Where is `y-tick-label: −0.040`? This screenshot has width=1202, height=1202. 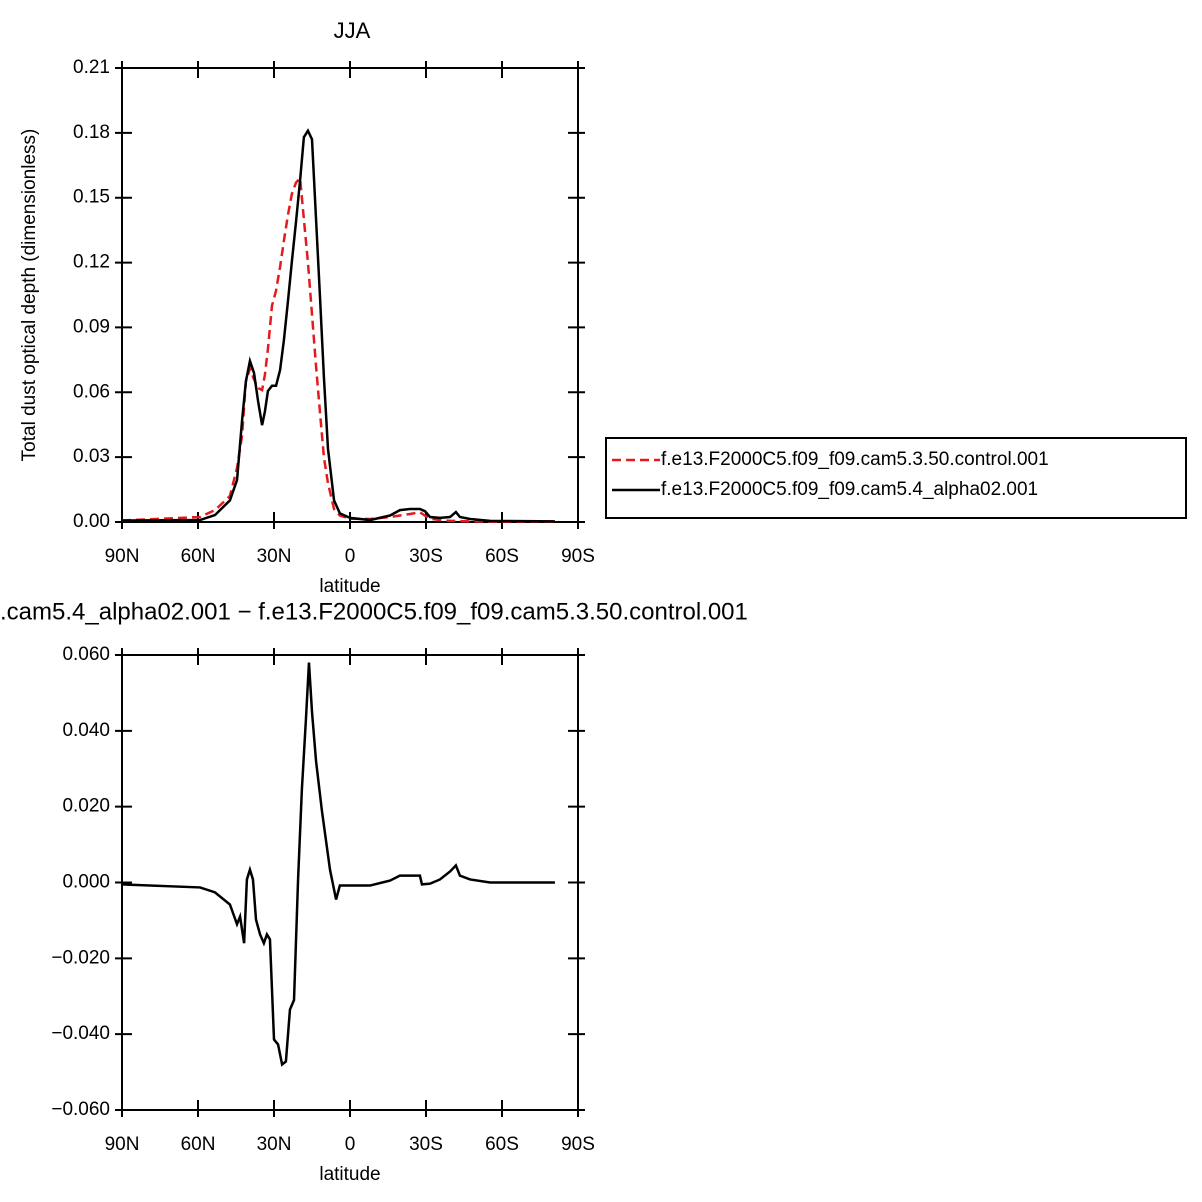
y-tick-label: −0.040 is located at coordinates (80, 1033).